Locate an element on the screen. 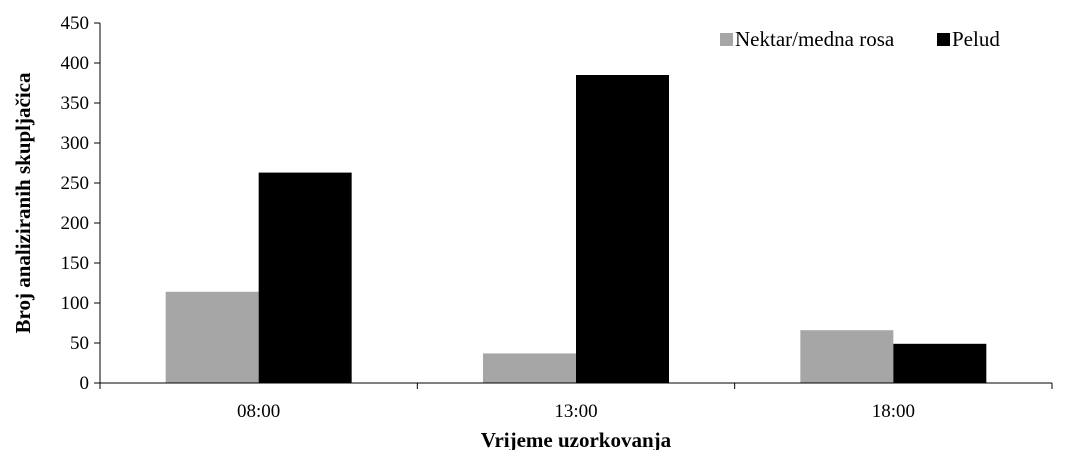  x-tick-label: 18:00 is located at coordinates (893, 411).